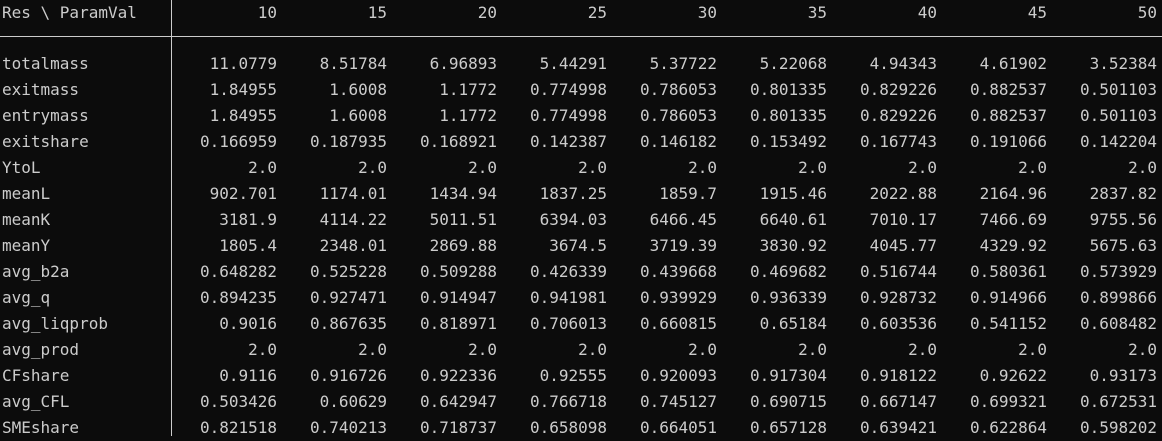  Describe the element at coordinates (903, 193) in the screenshot. I see `table-cell: 2022.88` at that location.